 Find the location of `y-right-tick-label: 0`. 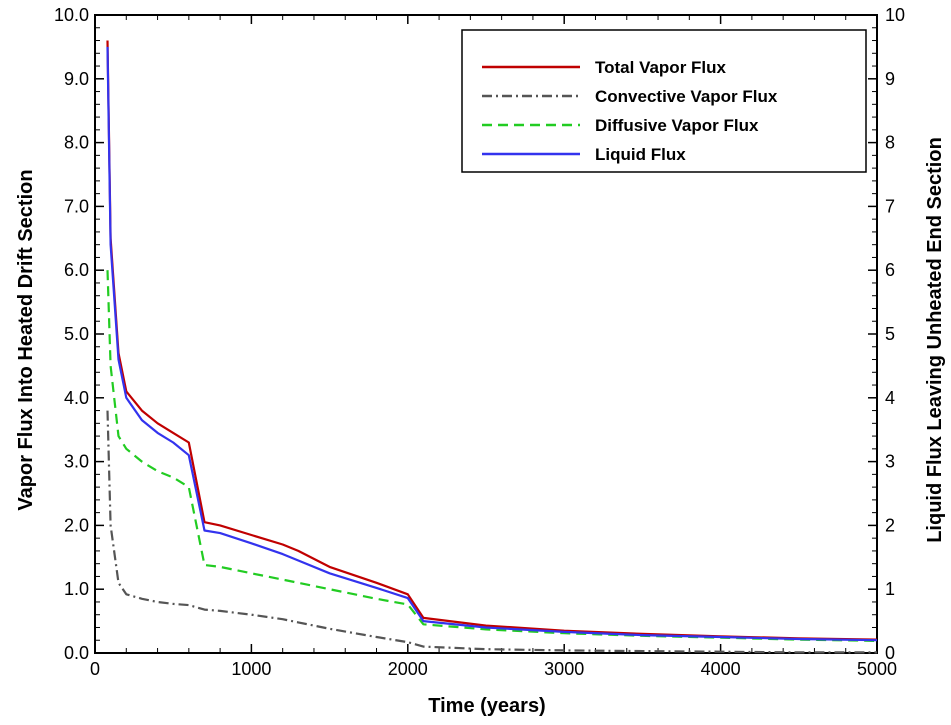

y-right-tick-label: 0 is located at coordinates (890, 653).